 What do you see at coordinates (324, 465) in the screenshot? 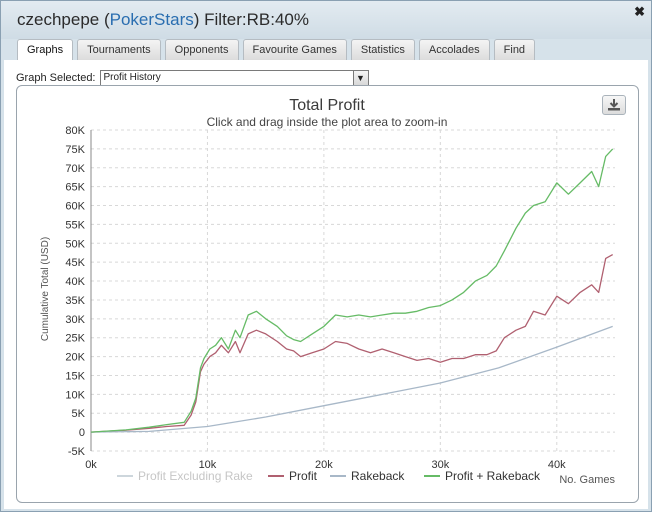
I see `x-tick-label: 20k` at bounding box center [324, 465].